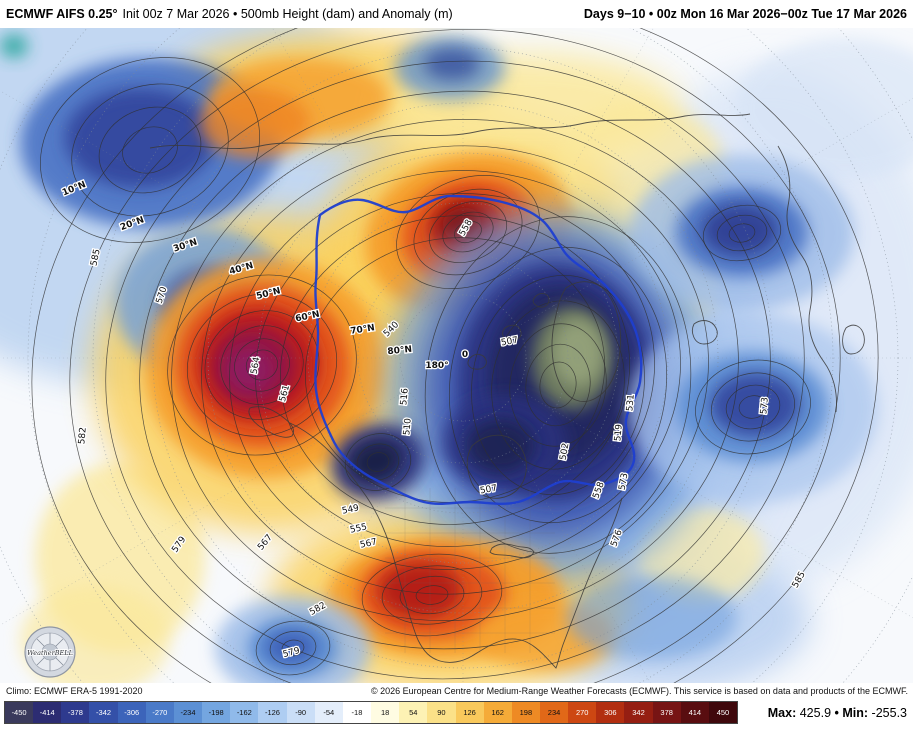  I want to click on colorbar-cell: 450, so click(723, 712).